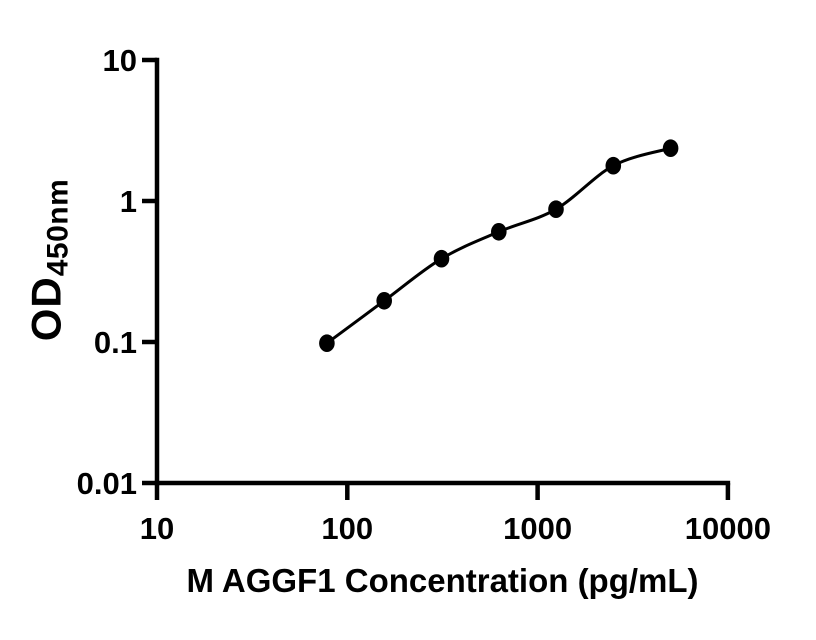 The height and width of the screenshot is (640, 816). Describe the element at coordinates (442, 580) in the screenshot. I see `x-axis-title: M AGGF1 Concentration (pg/mL)` at that location.